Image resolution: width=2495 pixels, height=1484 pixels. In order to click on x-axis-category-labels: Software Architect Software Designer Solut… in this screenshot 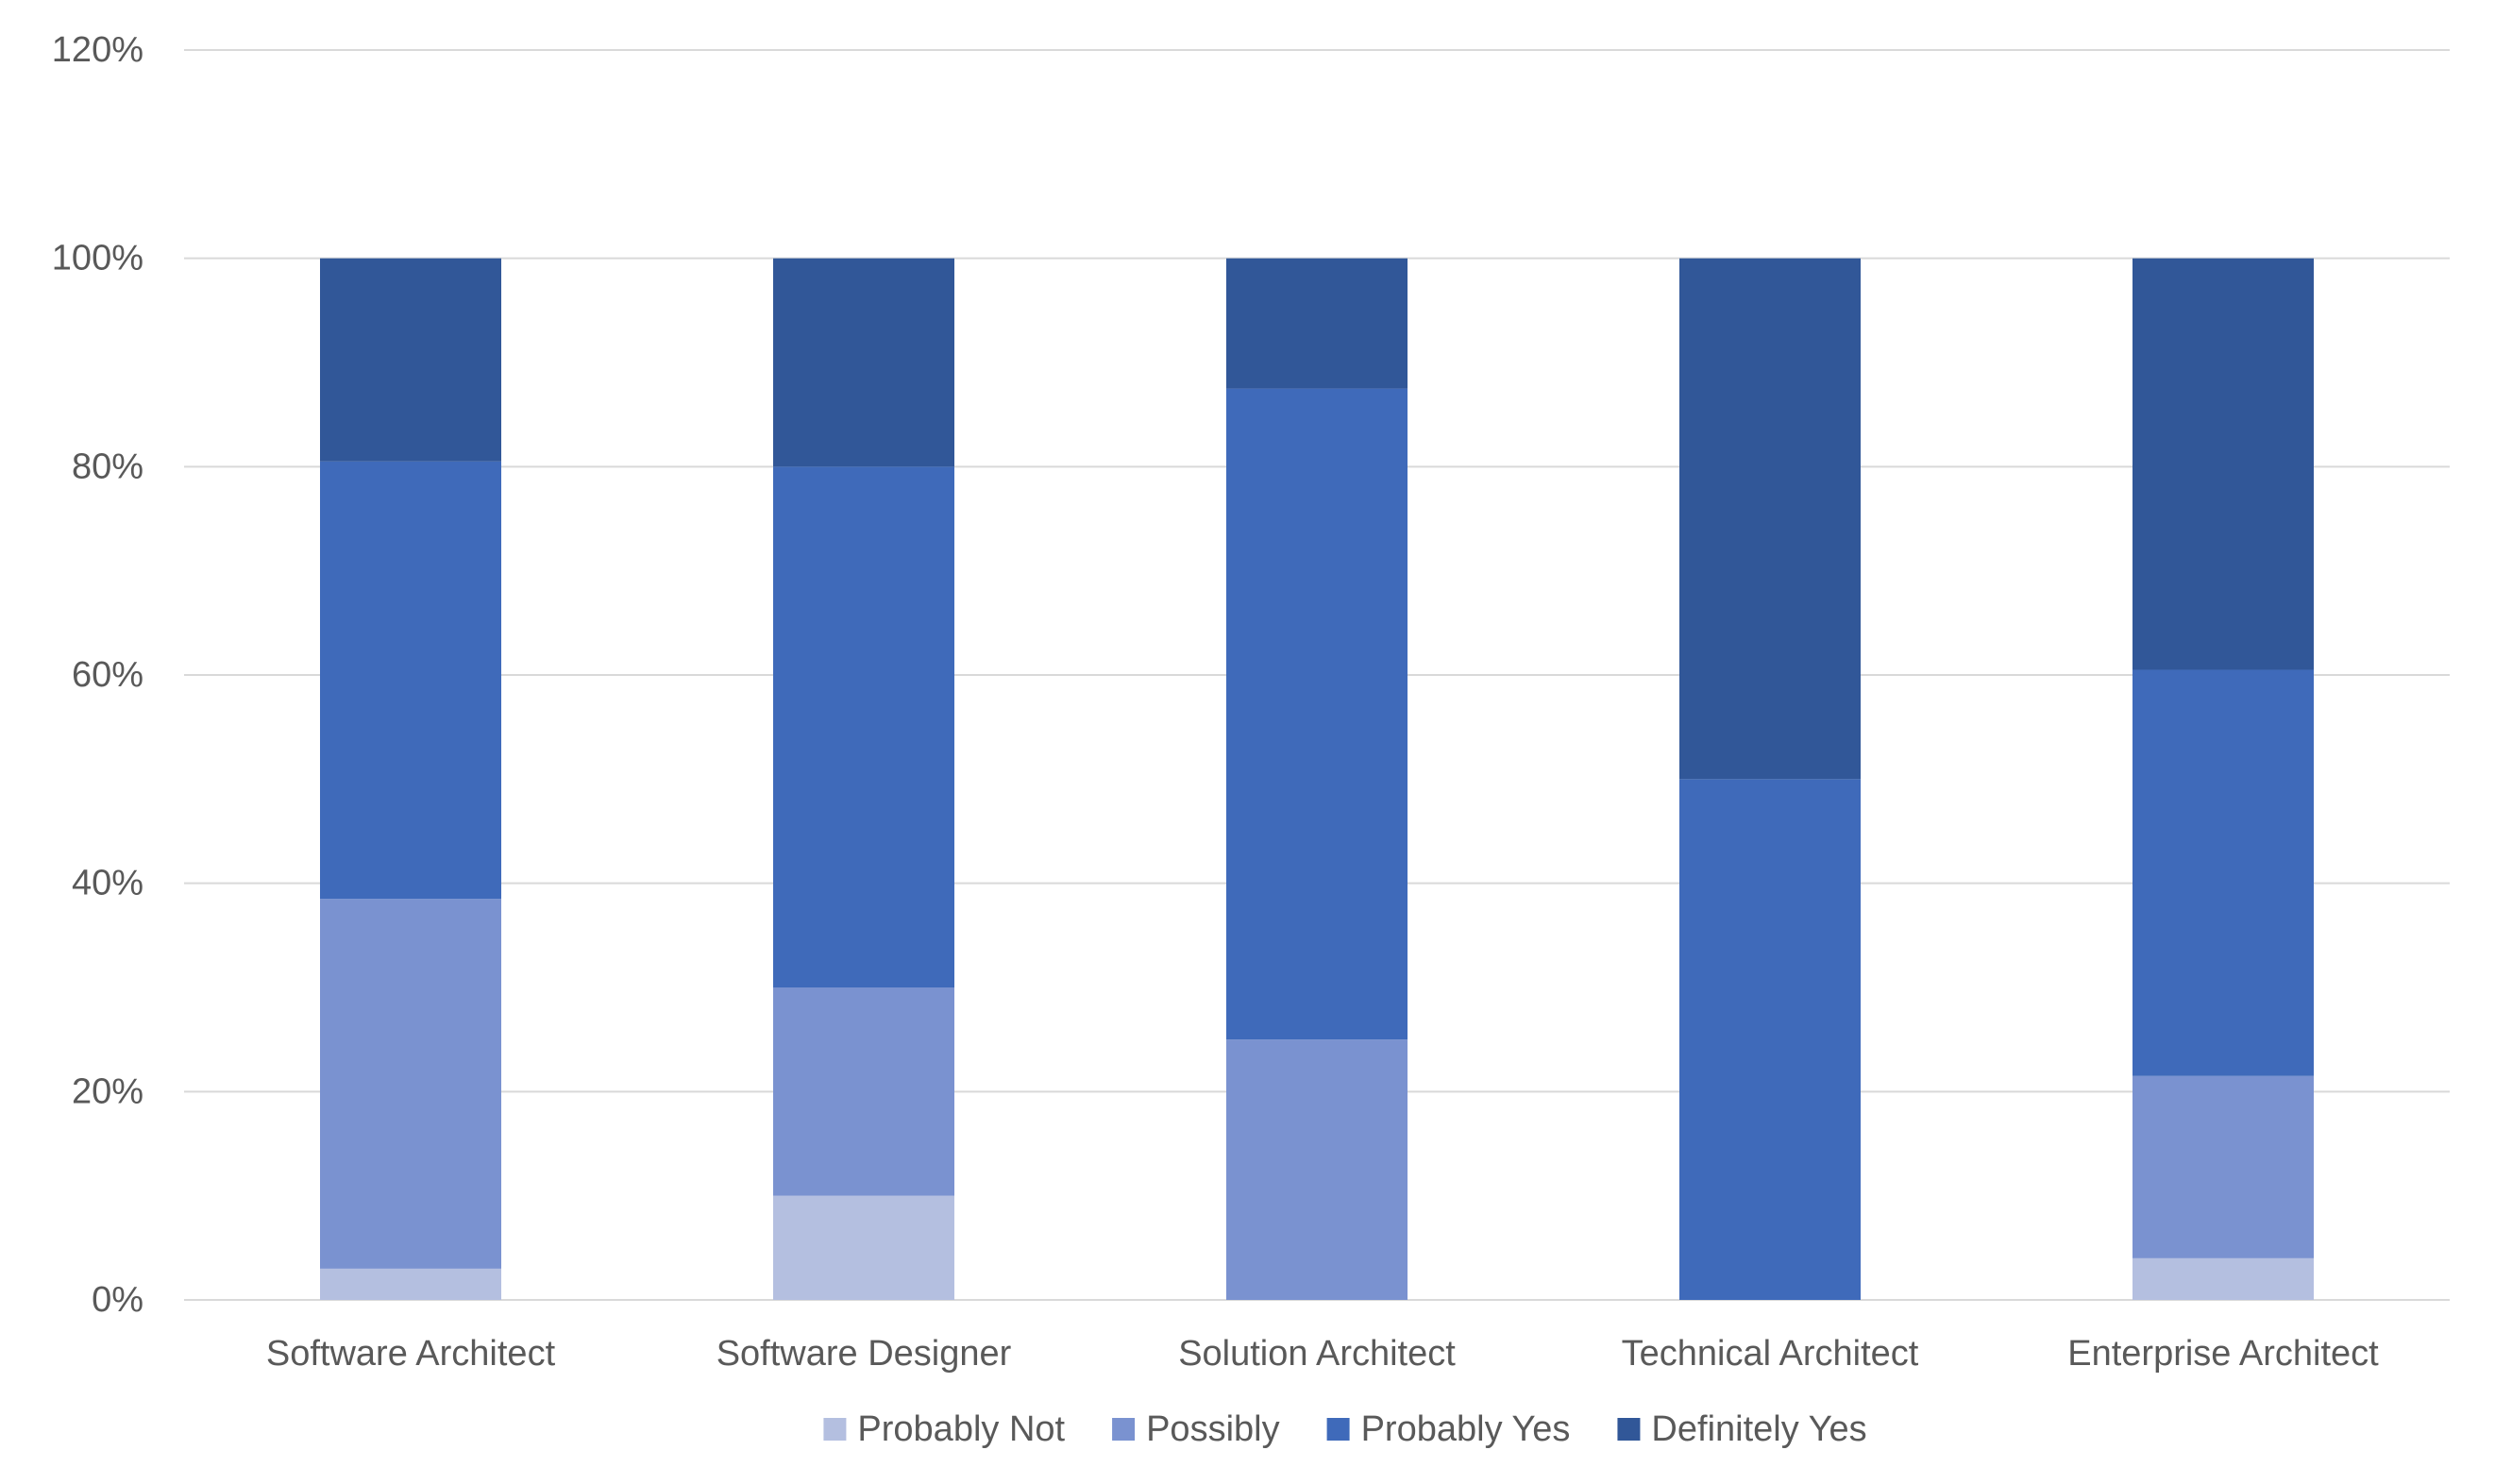, I will do `click(1322, 1354)`.